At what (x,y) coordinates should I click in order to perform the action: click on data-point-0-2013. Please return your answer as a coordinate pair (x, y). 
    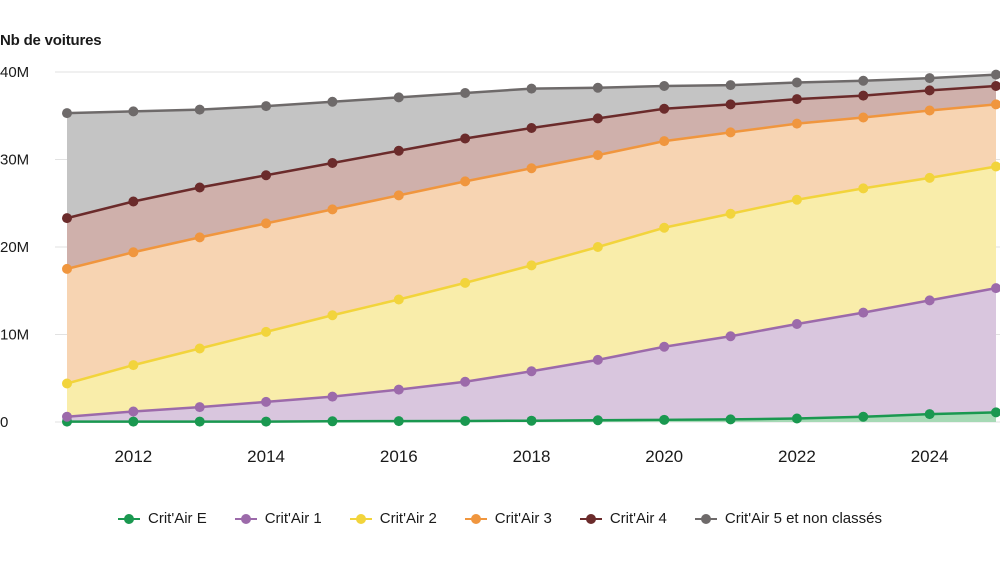
    Looking at the image, I should click on (199, 421).